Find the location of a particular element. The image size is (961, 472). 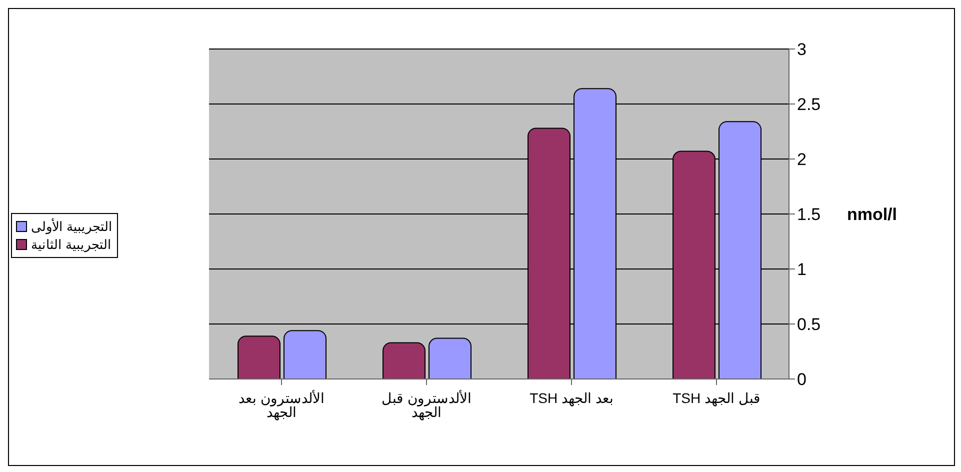

y-tick-label: 0 is located at coordinates (801, 380).